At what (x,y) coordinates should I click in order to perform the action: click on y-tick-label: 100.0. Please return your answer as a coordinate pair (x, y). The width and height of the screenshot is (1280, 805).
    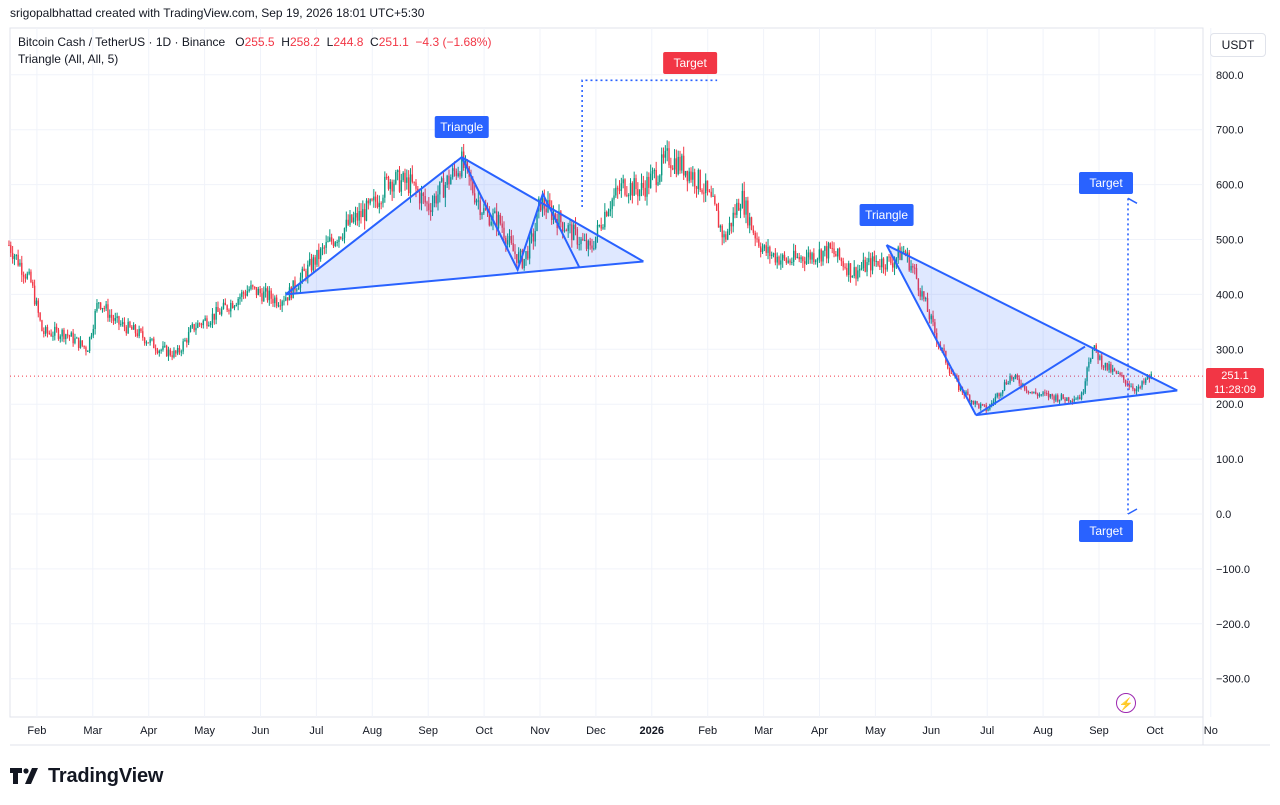
    Looking at the image, I should click on (1230, 460).